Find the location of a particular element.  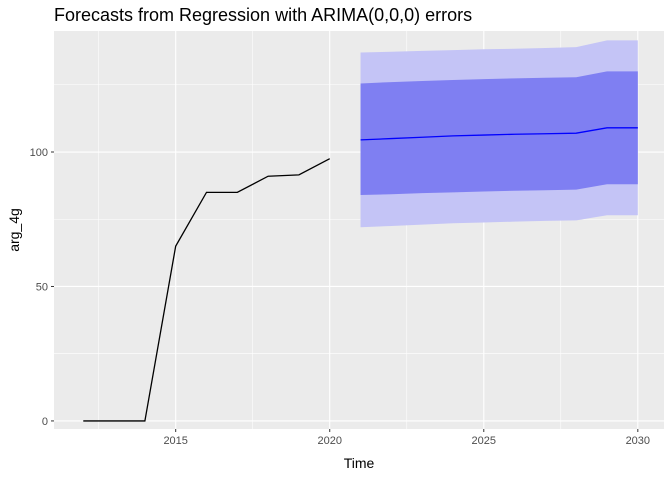

forecast-line is located at coordinates (499, 134).